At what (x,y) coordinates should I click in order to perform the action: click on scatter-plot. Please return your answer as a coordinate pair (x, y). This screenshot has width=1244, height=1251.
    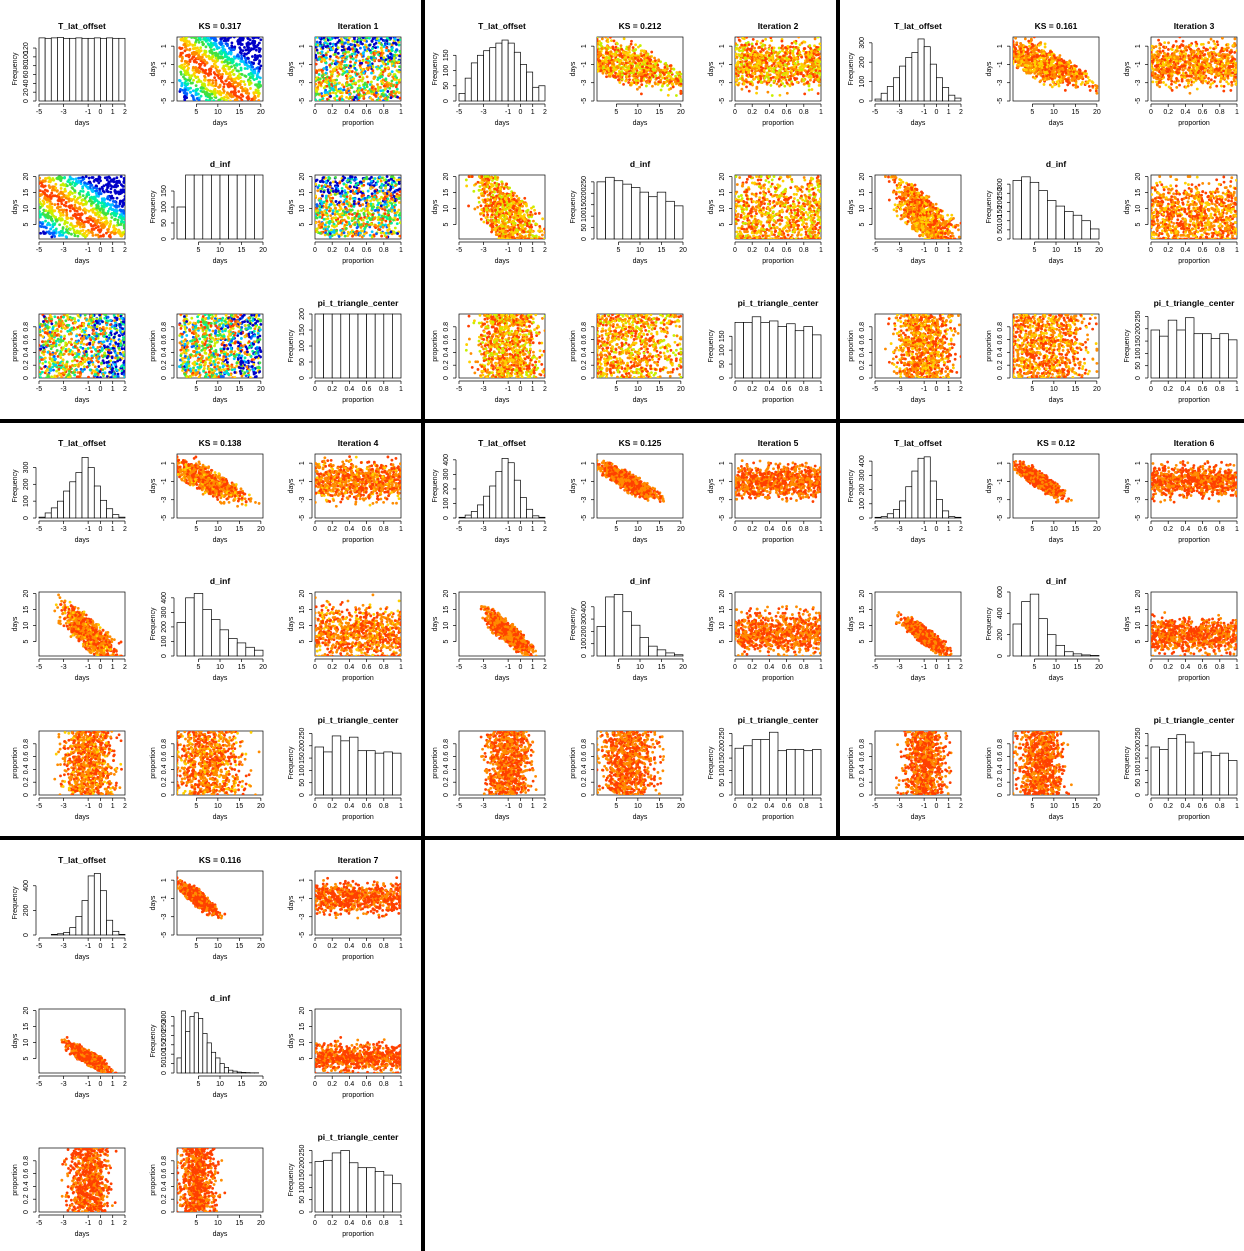
    Looking at the image, I should click on (358, 207).